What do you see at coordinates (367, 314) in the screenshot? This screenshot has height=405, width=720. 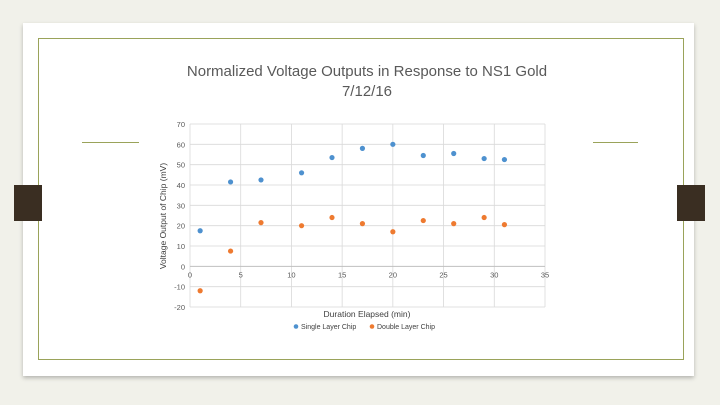 I see `x-axis-label: Duration Elapsed (min)` at bounding box center [367, 314].